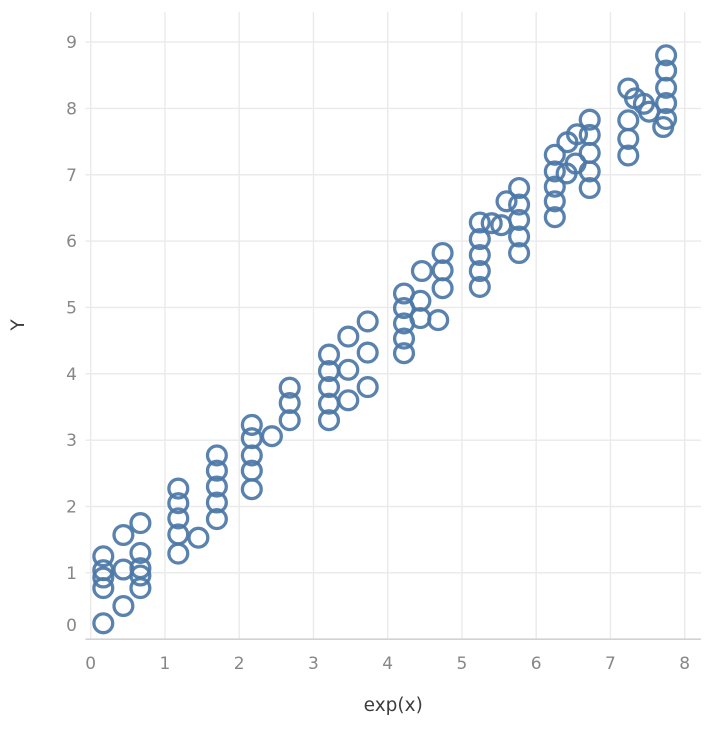 This screenshot has height=729, width=705. Describe the element at coordinates (71, 43) in the screenshot. I see `y-tick-label: 9` at that location.